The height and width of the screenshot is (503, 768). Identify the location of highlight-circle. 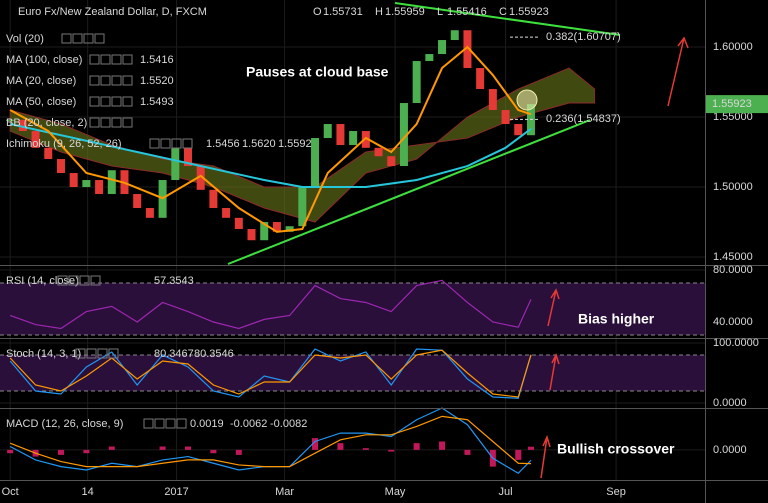
(527, 100).